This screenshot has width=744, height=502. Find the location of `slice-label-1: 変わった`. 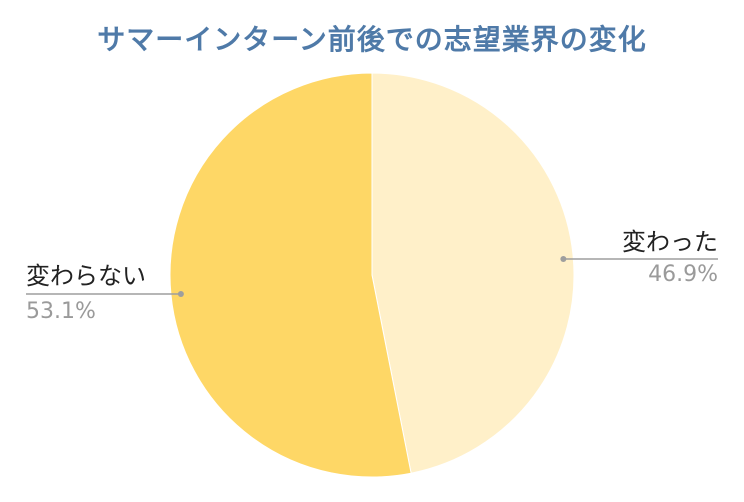

slice-label-1: 変わった is located at coordinates (670, 242).